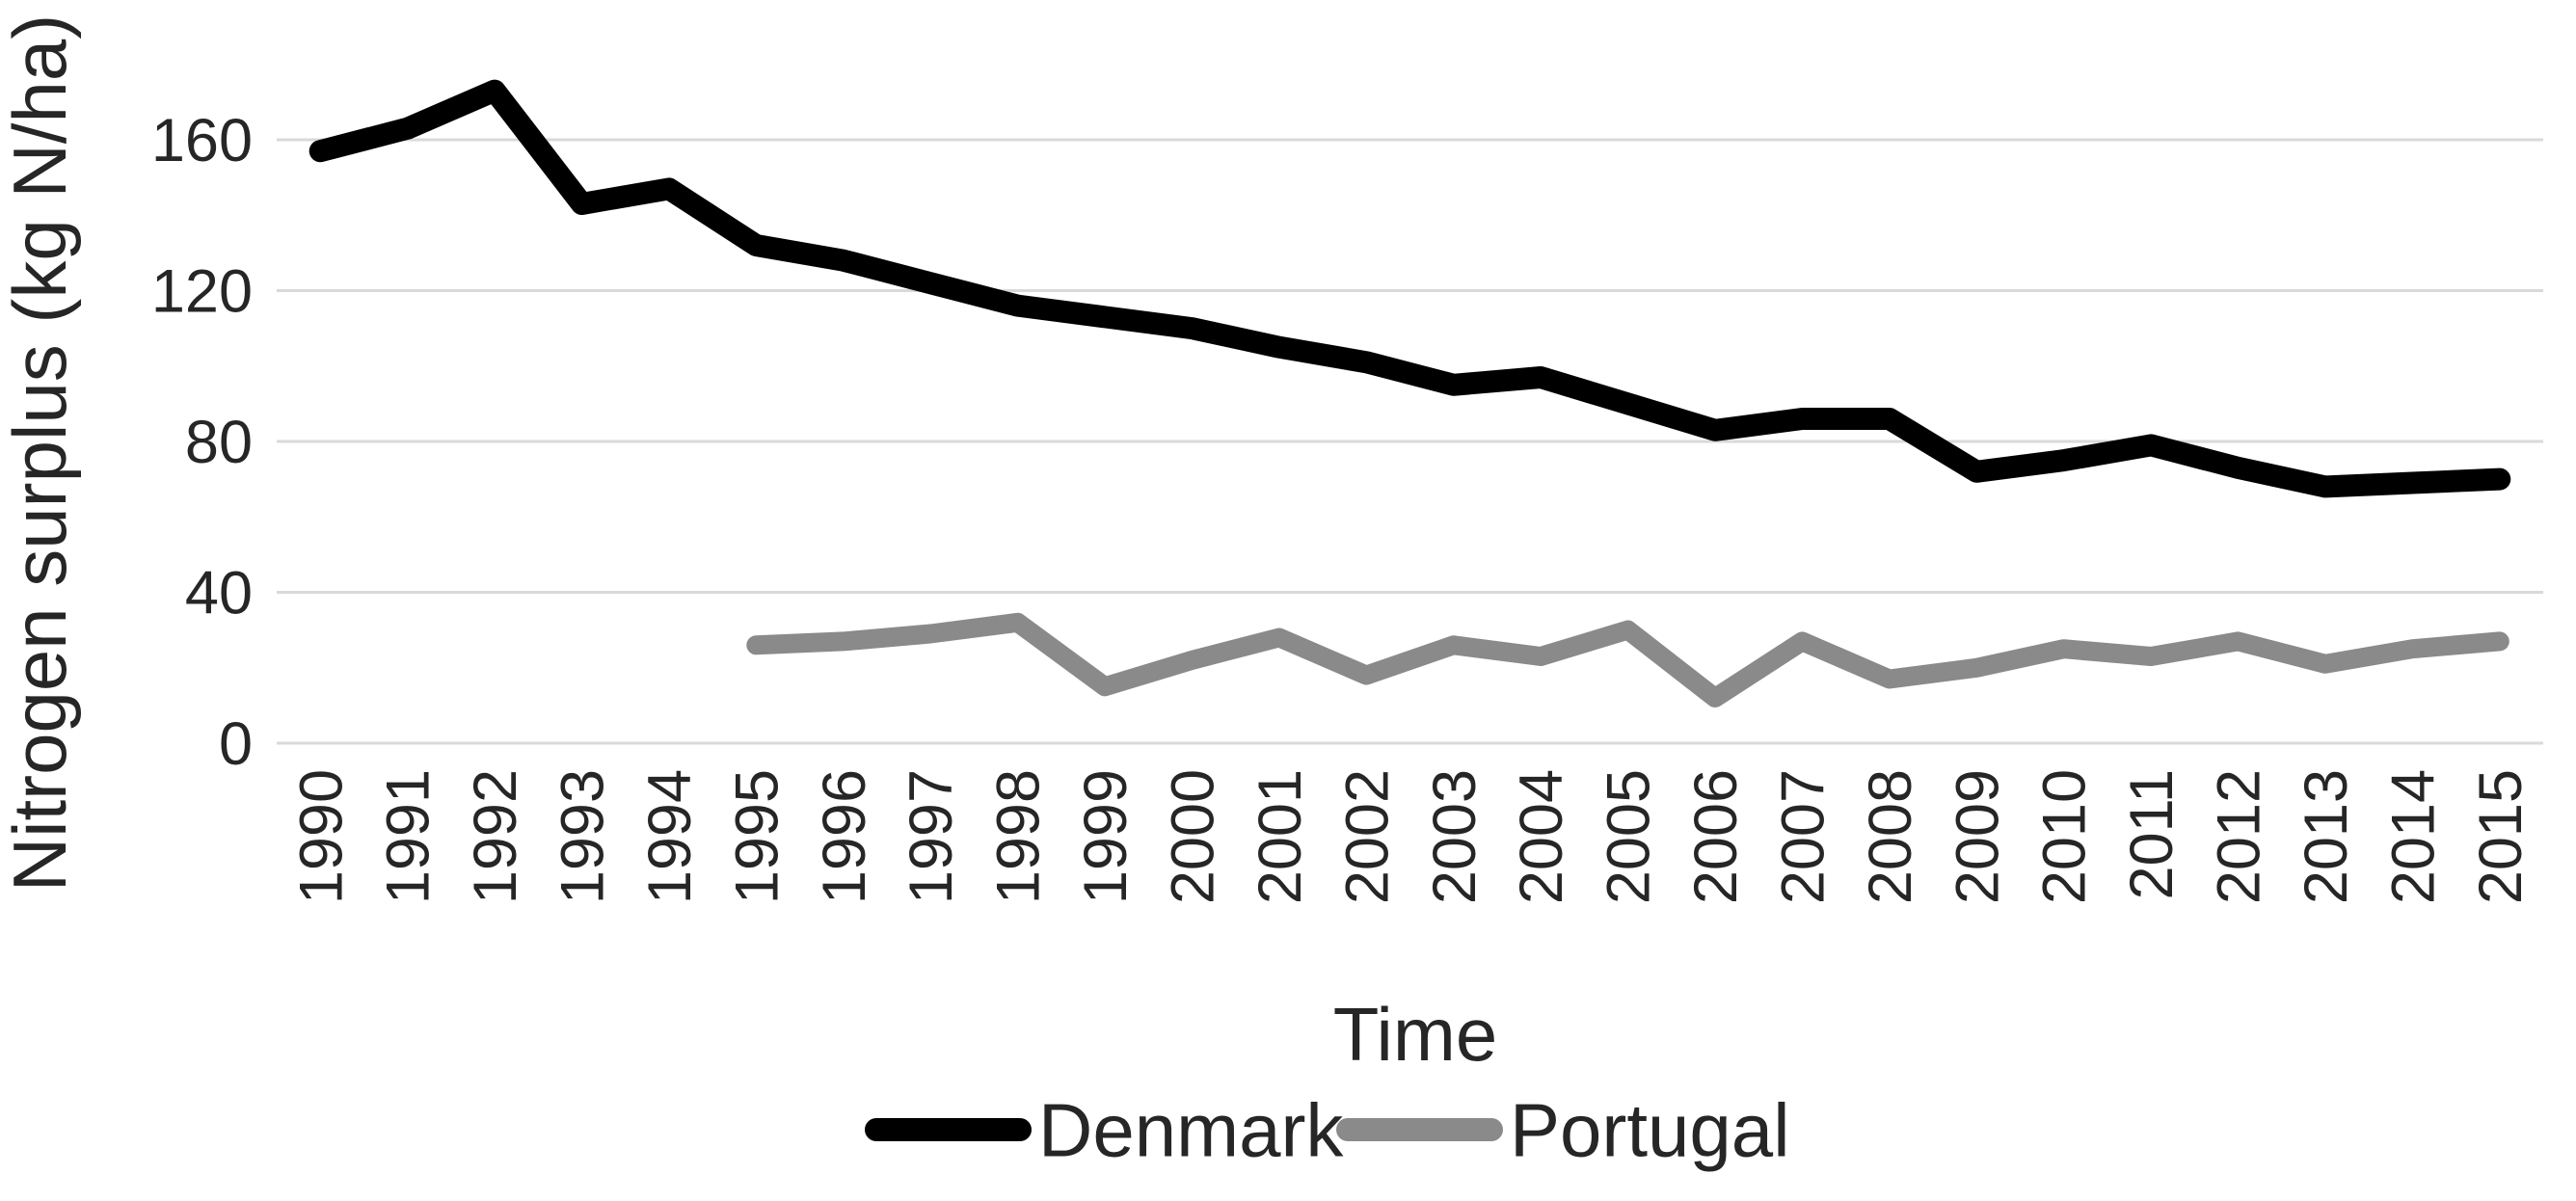 The height and width of the screenshot is (1201, 2576). What do you see at coordinates (1541, 836) in the screenshot?
I see `x-tick-label-2004: 2004` at bounding box center [1541, 836].